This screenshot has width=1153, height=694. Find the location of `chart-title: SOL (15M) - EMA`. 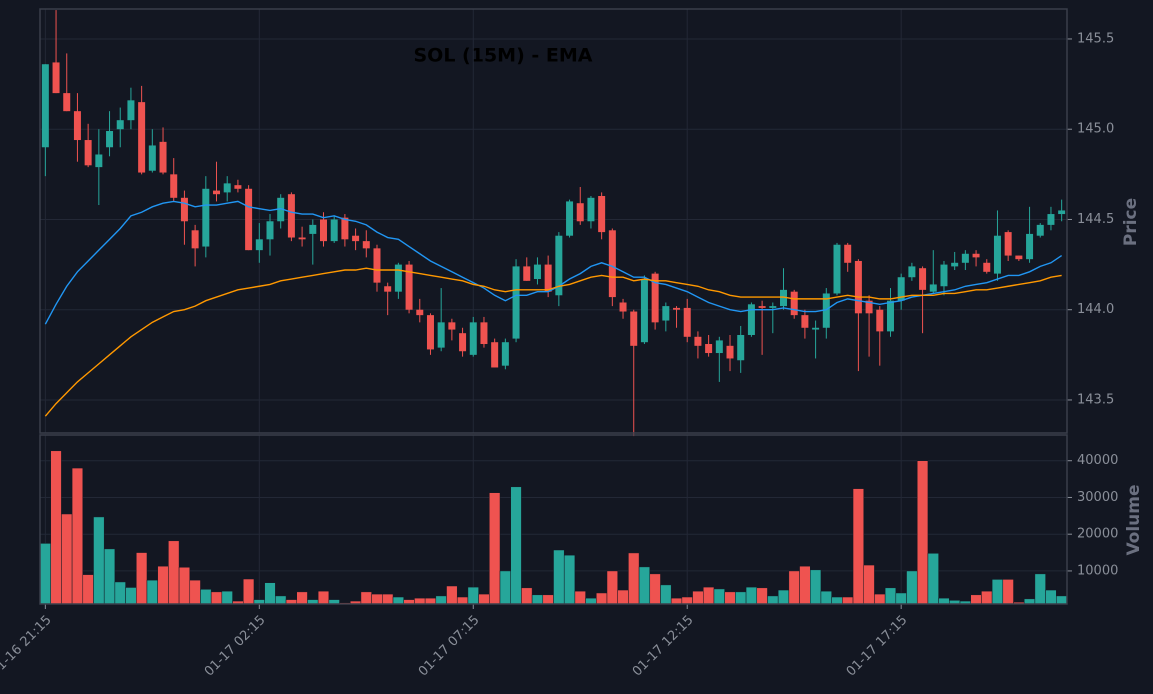

chart-title: SOL (15M) - EMA is located at coordinates (503, 56).